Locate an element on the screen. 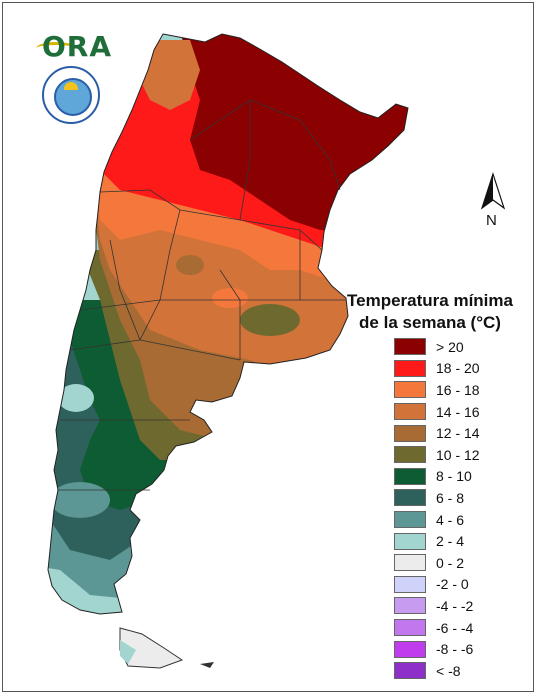 This screenshot has height=696, width=538. legend-label: 4 - 6 is located at coordinates (450, 519).